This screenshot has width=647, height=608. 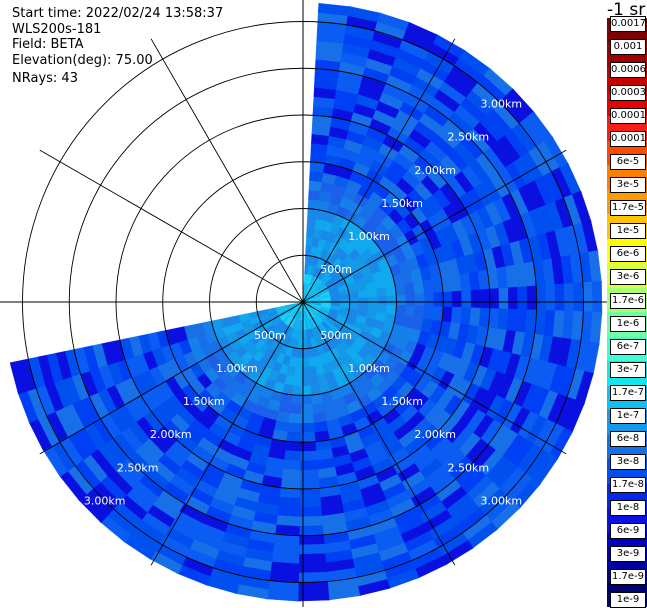 I want to click on field-label: Field: BETA, so click(x=48, y=44).